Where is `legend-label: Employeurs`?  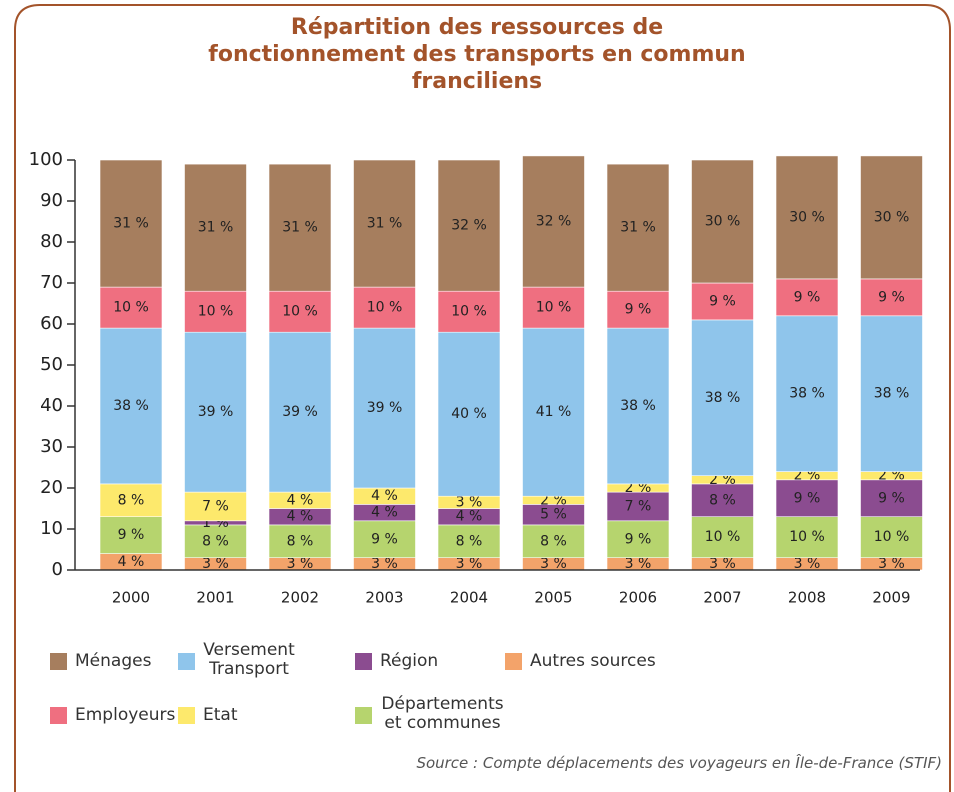 legend-label: Employeurs is located at coordinates (125, 715).